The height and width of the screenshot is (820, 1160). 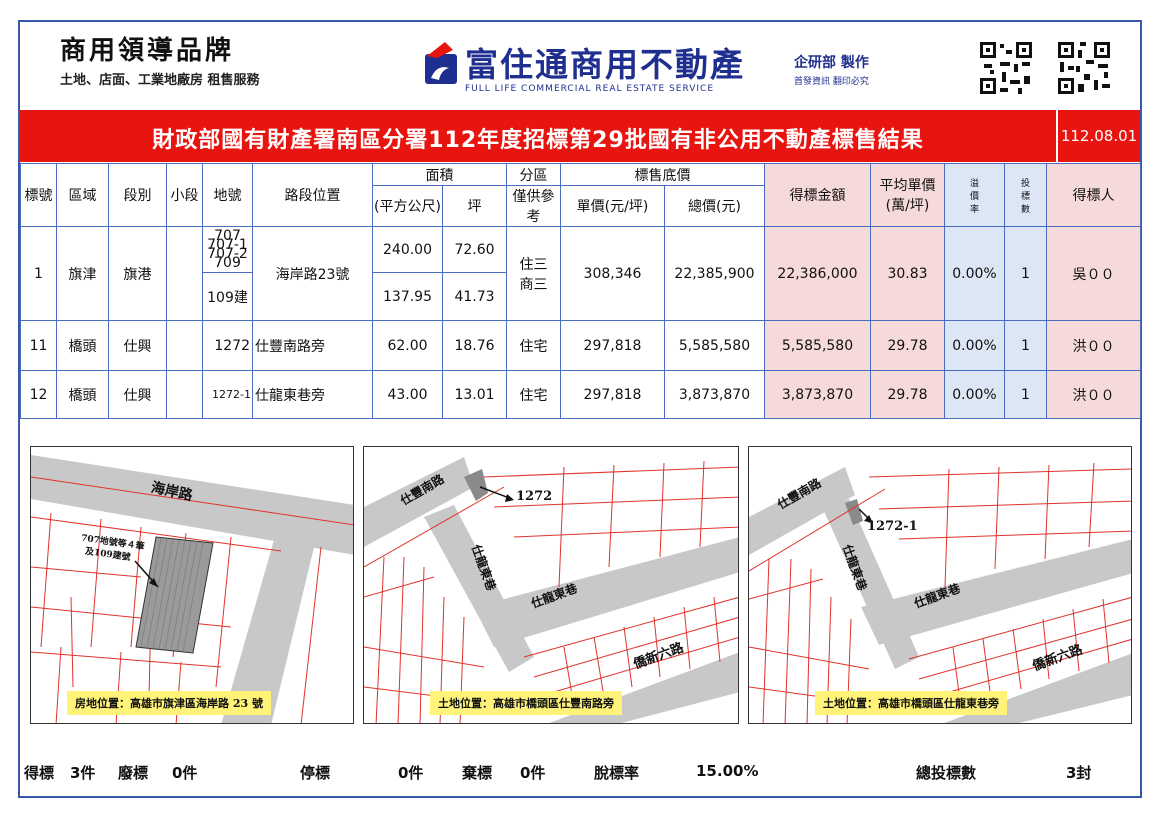 What do you see at coordinates (227, 394) in the screenshot?
I see `cell-land-no: 1272-1` at bounding box center [227, 394].